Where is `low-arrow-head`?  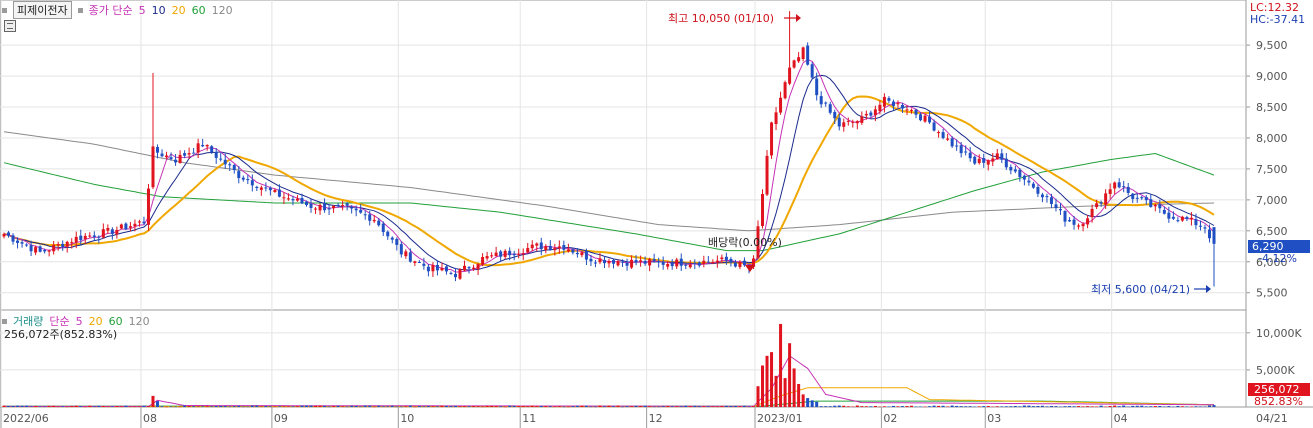
low-arrow-head is located at coordinates (1208, 289).